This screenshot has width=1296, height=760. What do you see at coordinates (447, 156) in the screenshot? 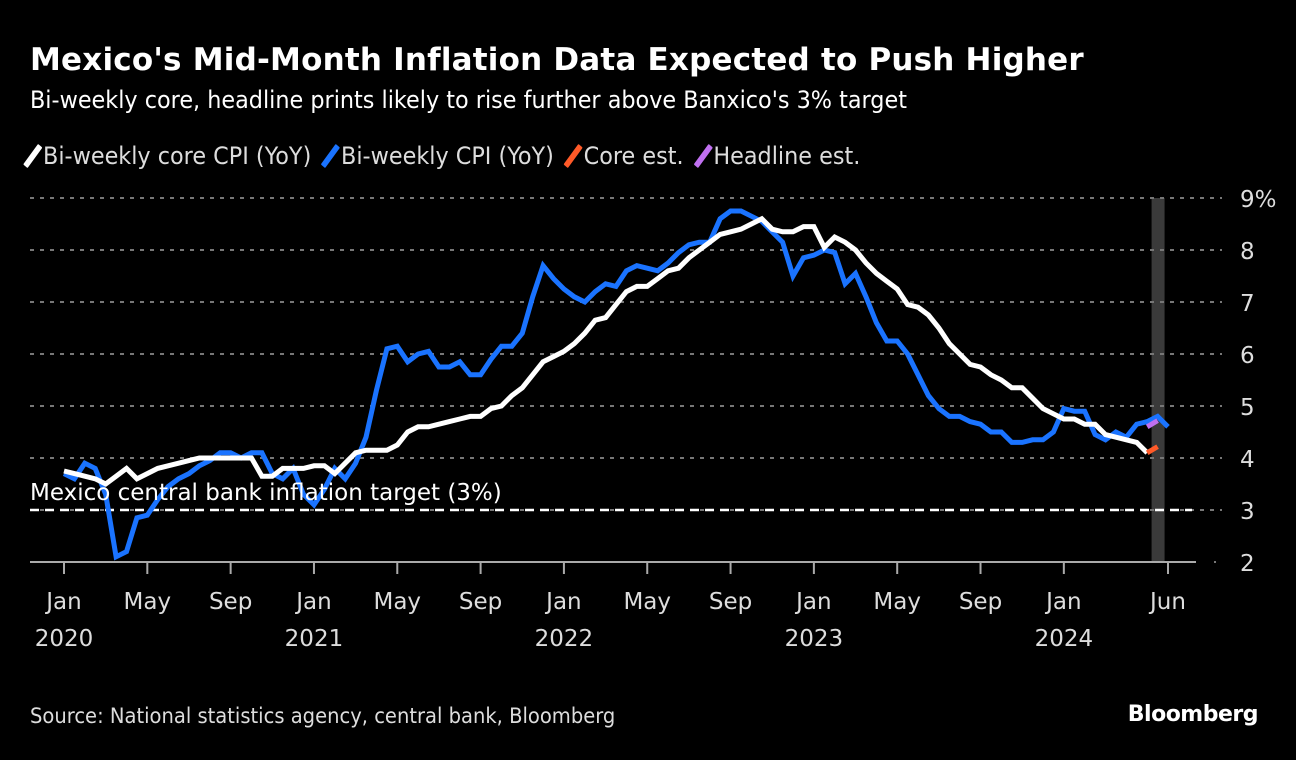
I see `legend-label: Bi-weekly CPI (YoY)` at bounding box center [447, 156].